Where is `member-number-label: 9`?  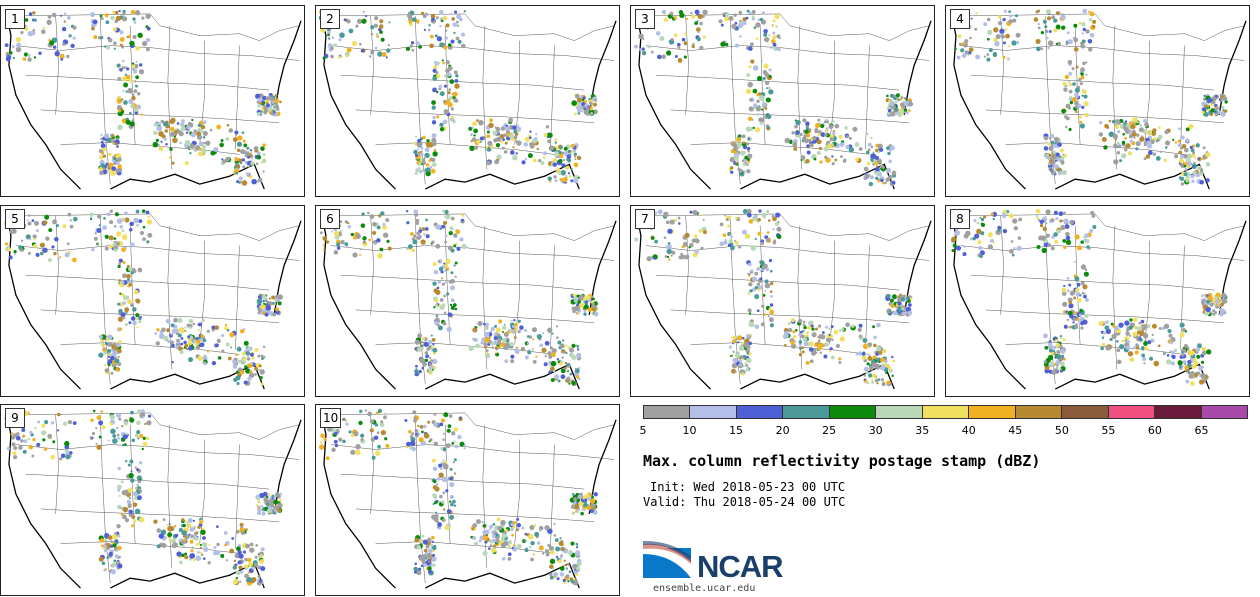 member-number-label: 9 is located at coordinates (15, 418).